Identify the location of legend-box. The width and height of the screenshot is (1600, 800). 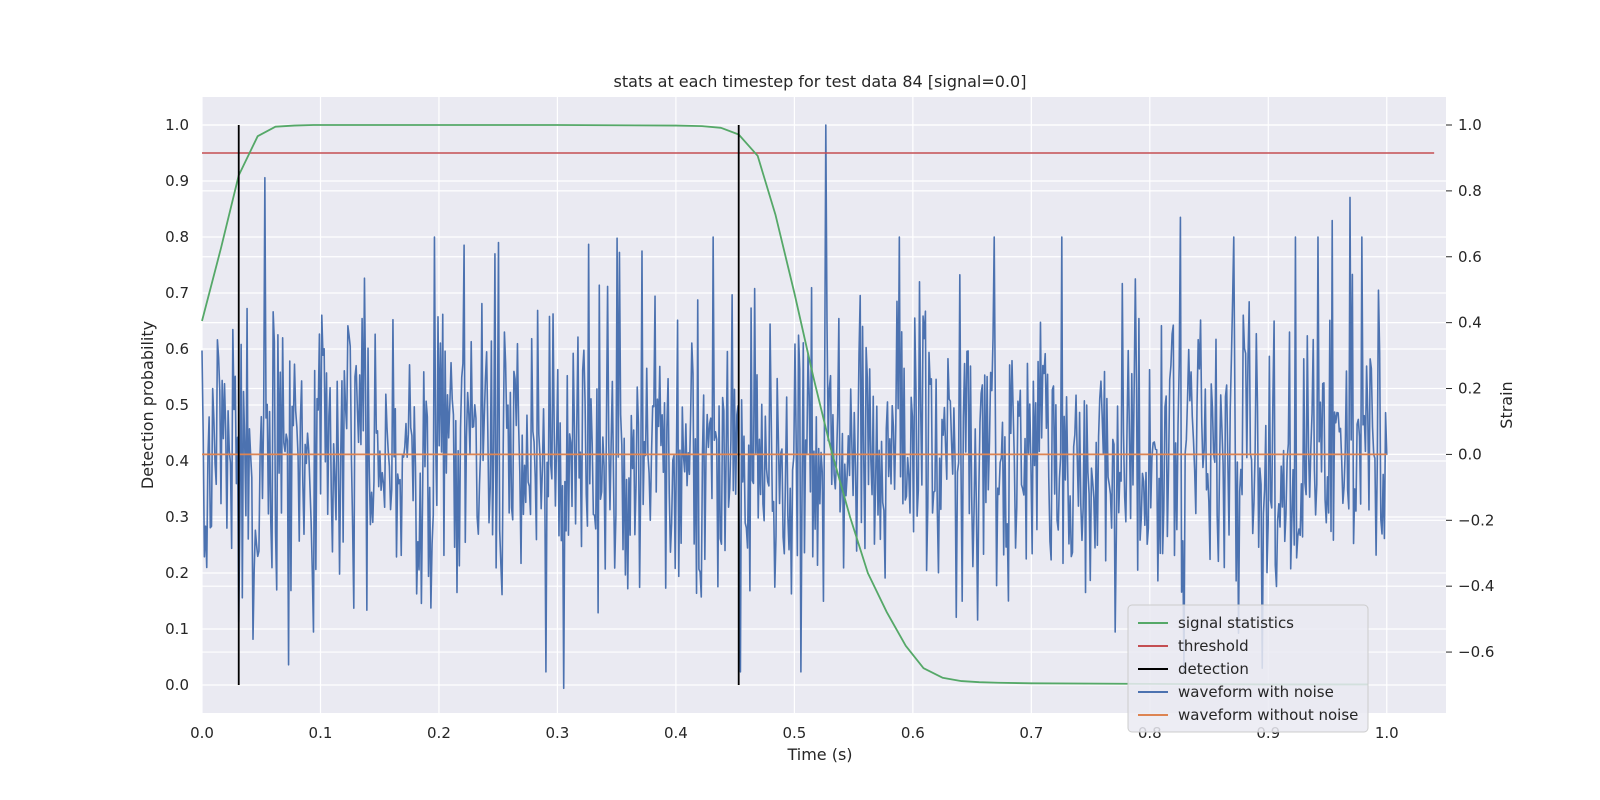
(1248, 668).